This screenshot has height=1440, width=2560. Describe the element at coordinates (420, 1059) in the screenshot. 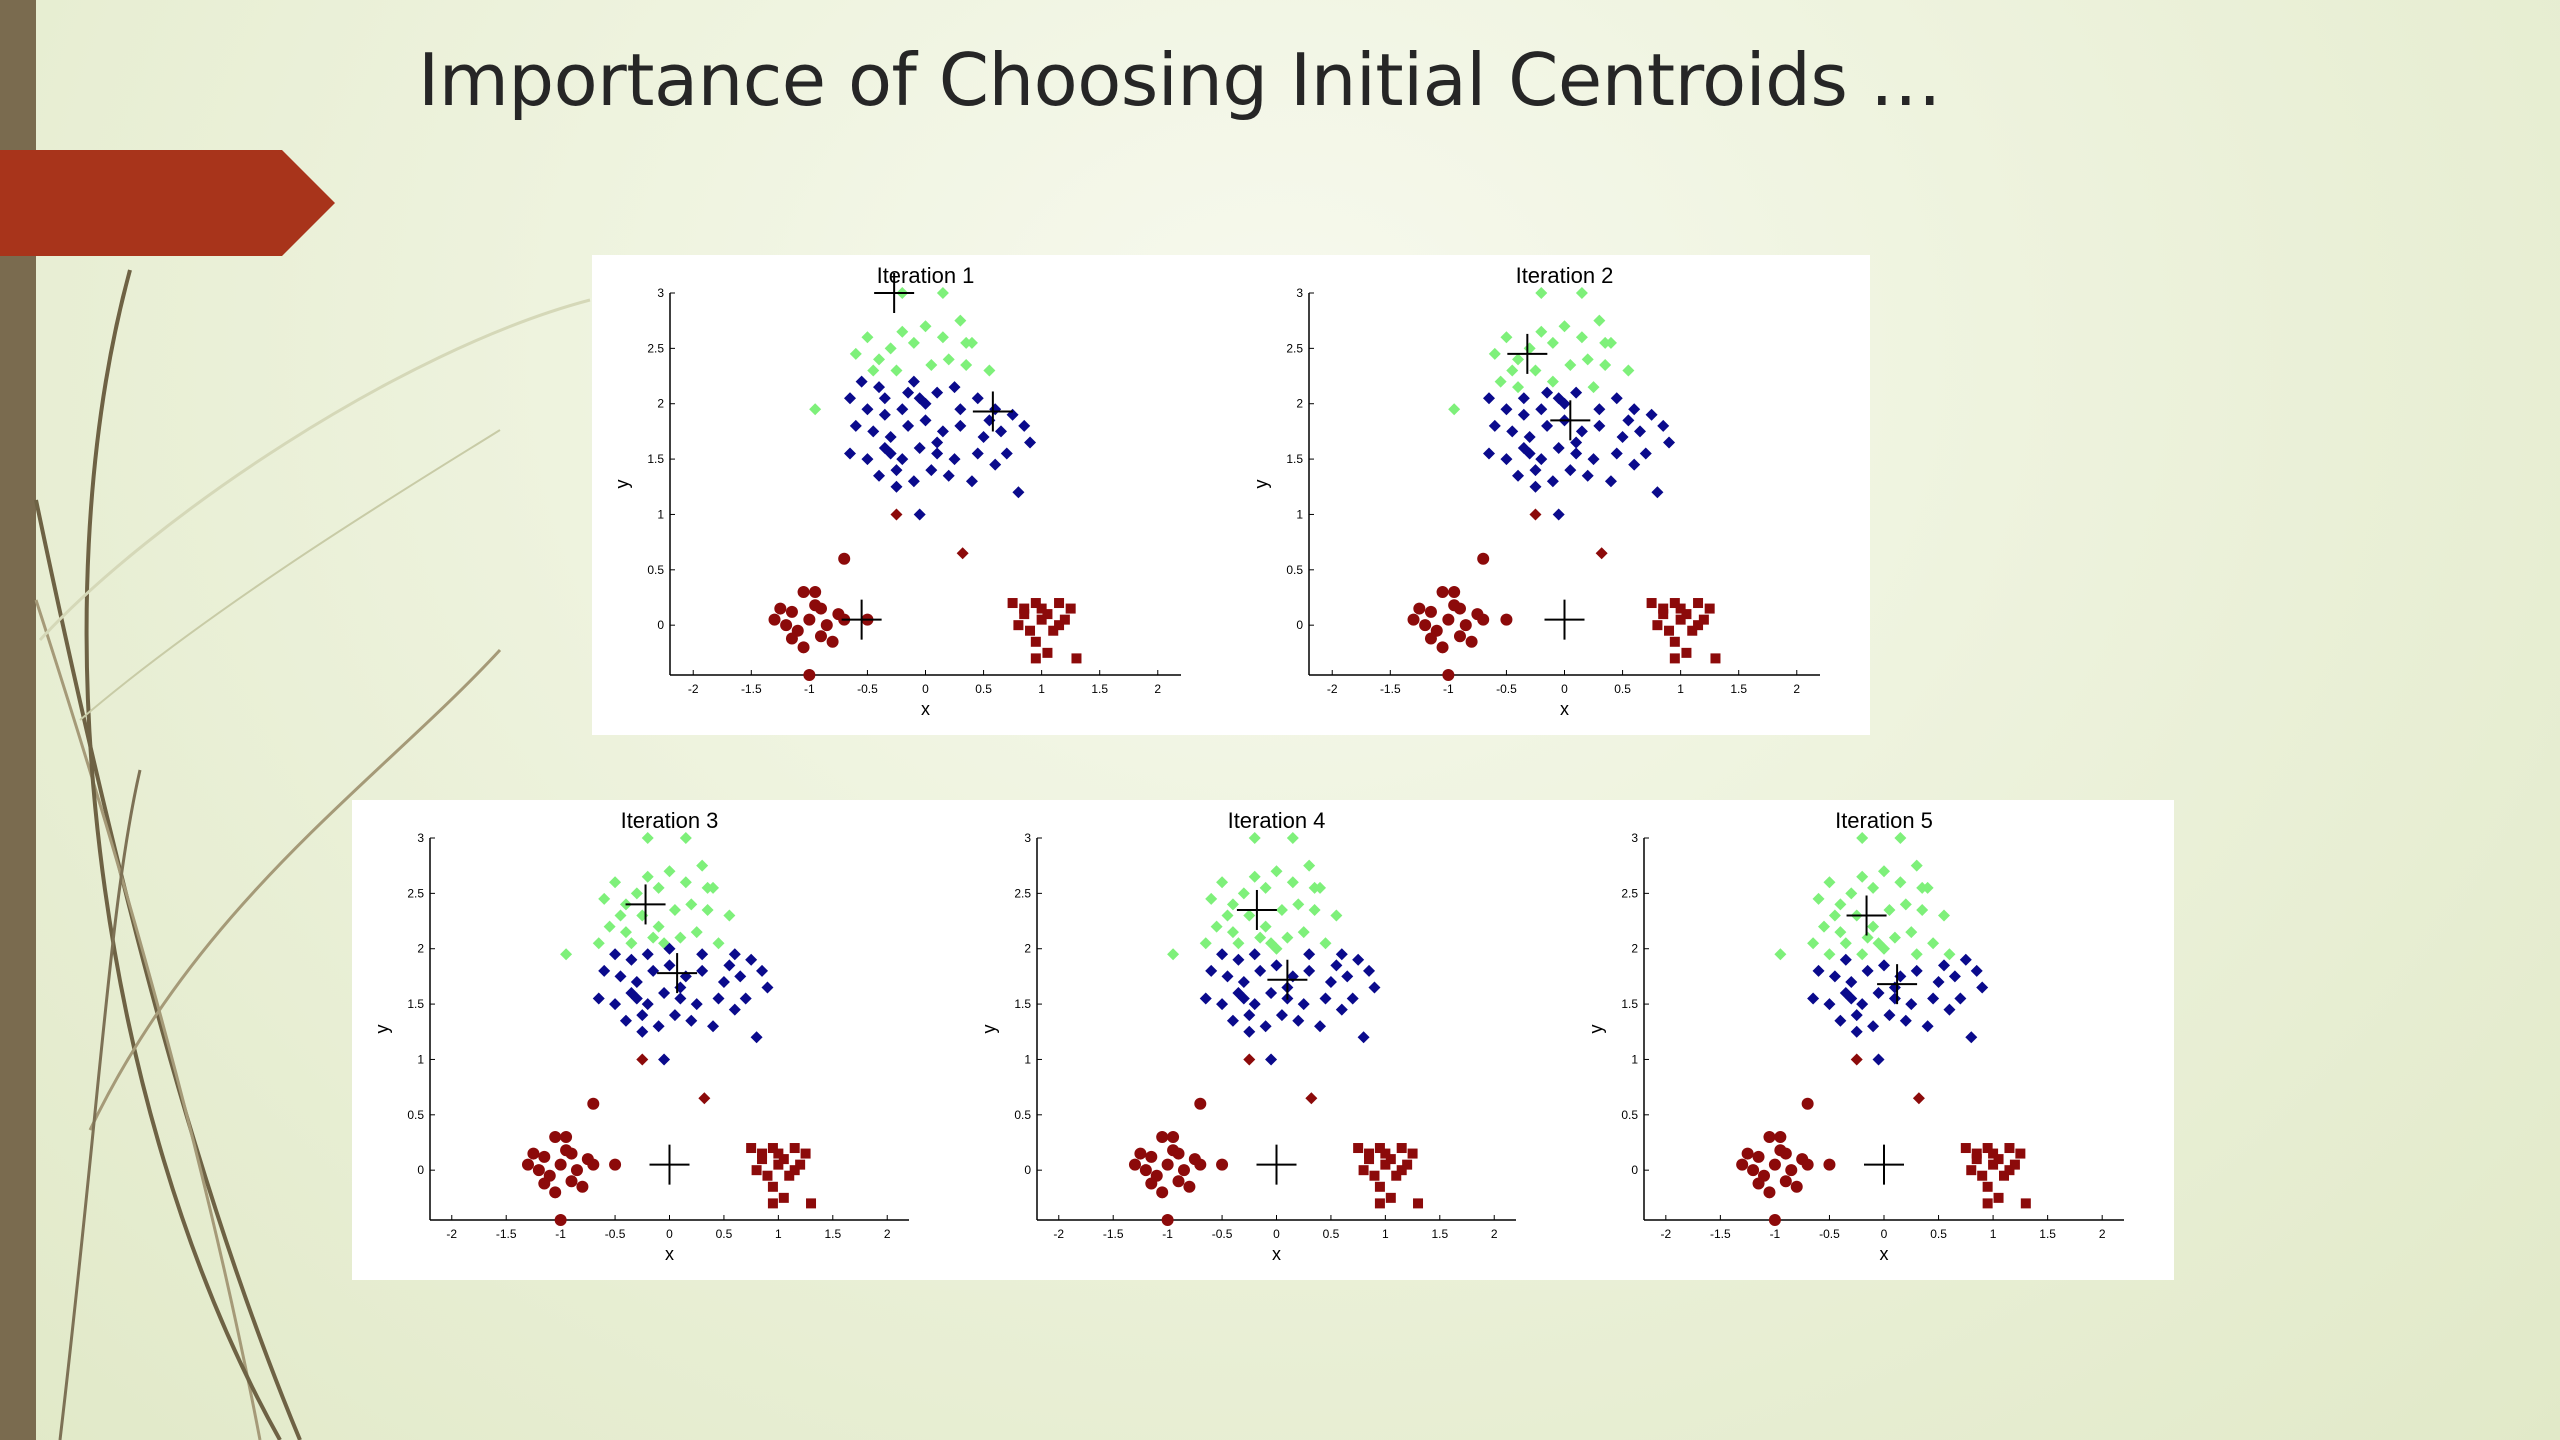

I see `y-tick-label: 1` at that location.